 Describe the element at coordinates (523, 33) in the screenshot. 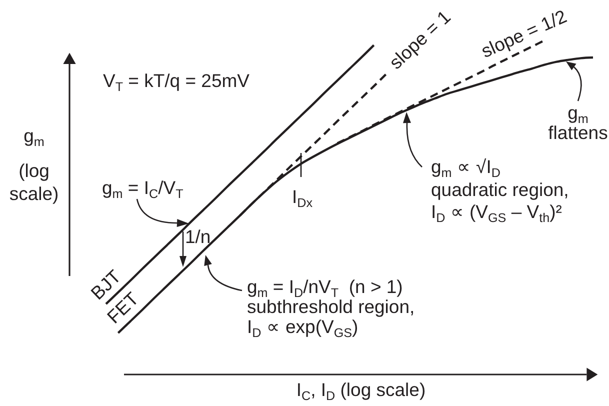

I see `text: slope = 1/2` at that location.